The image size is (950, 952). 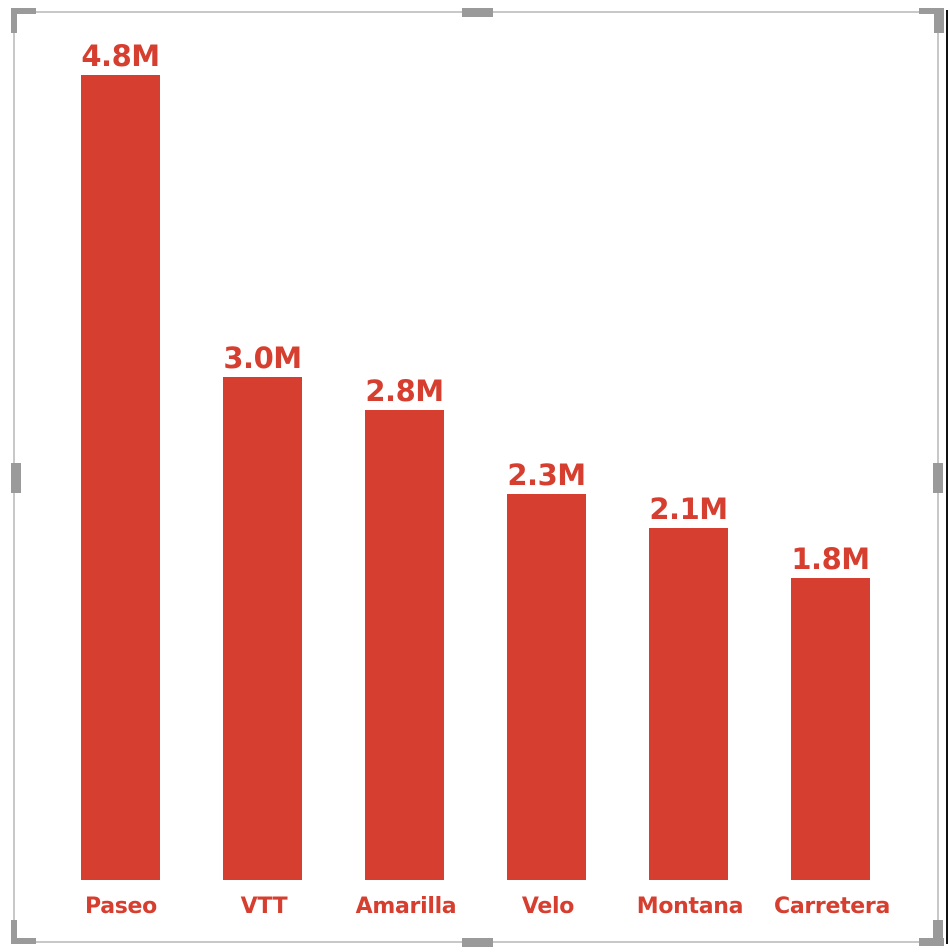 I want to click on data-label-paseo: 4.8M, so click(x=120, y=56).